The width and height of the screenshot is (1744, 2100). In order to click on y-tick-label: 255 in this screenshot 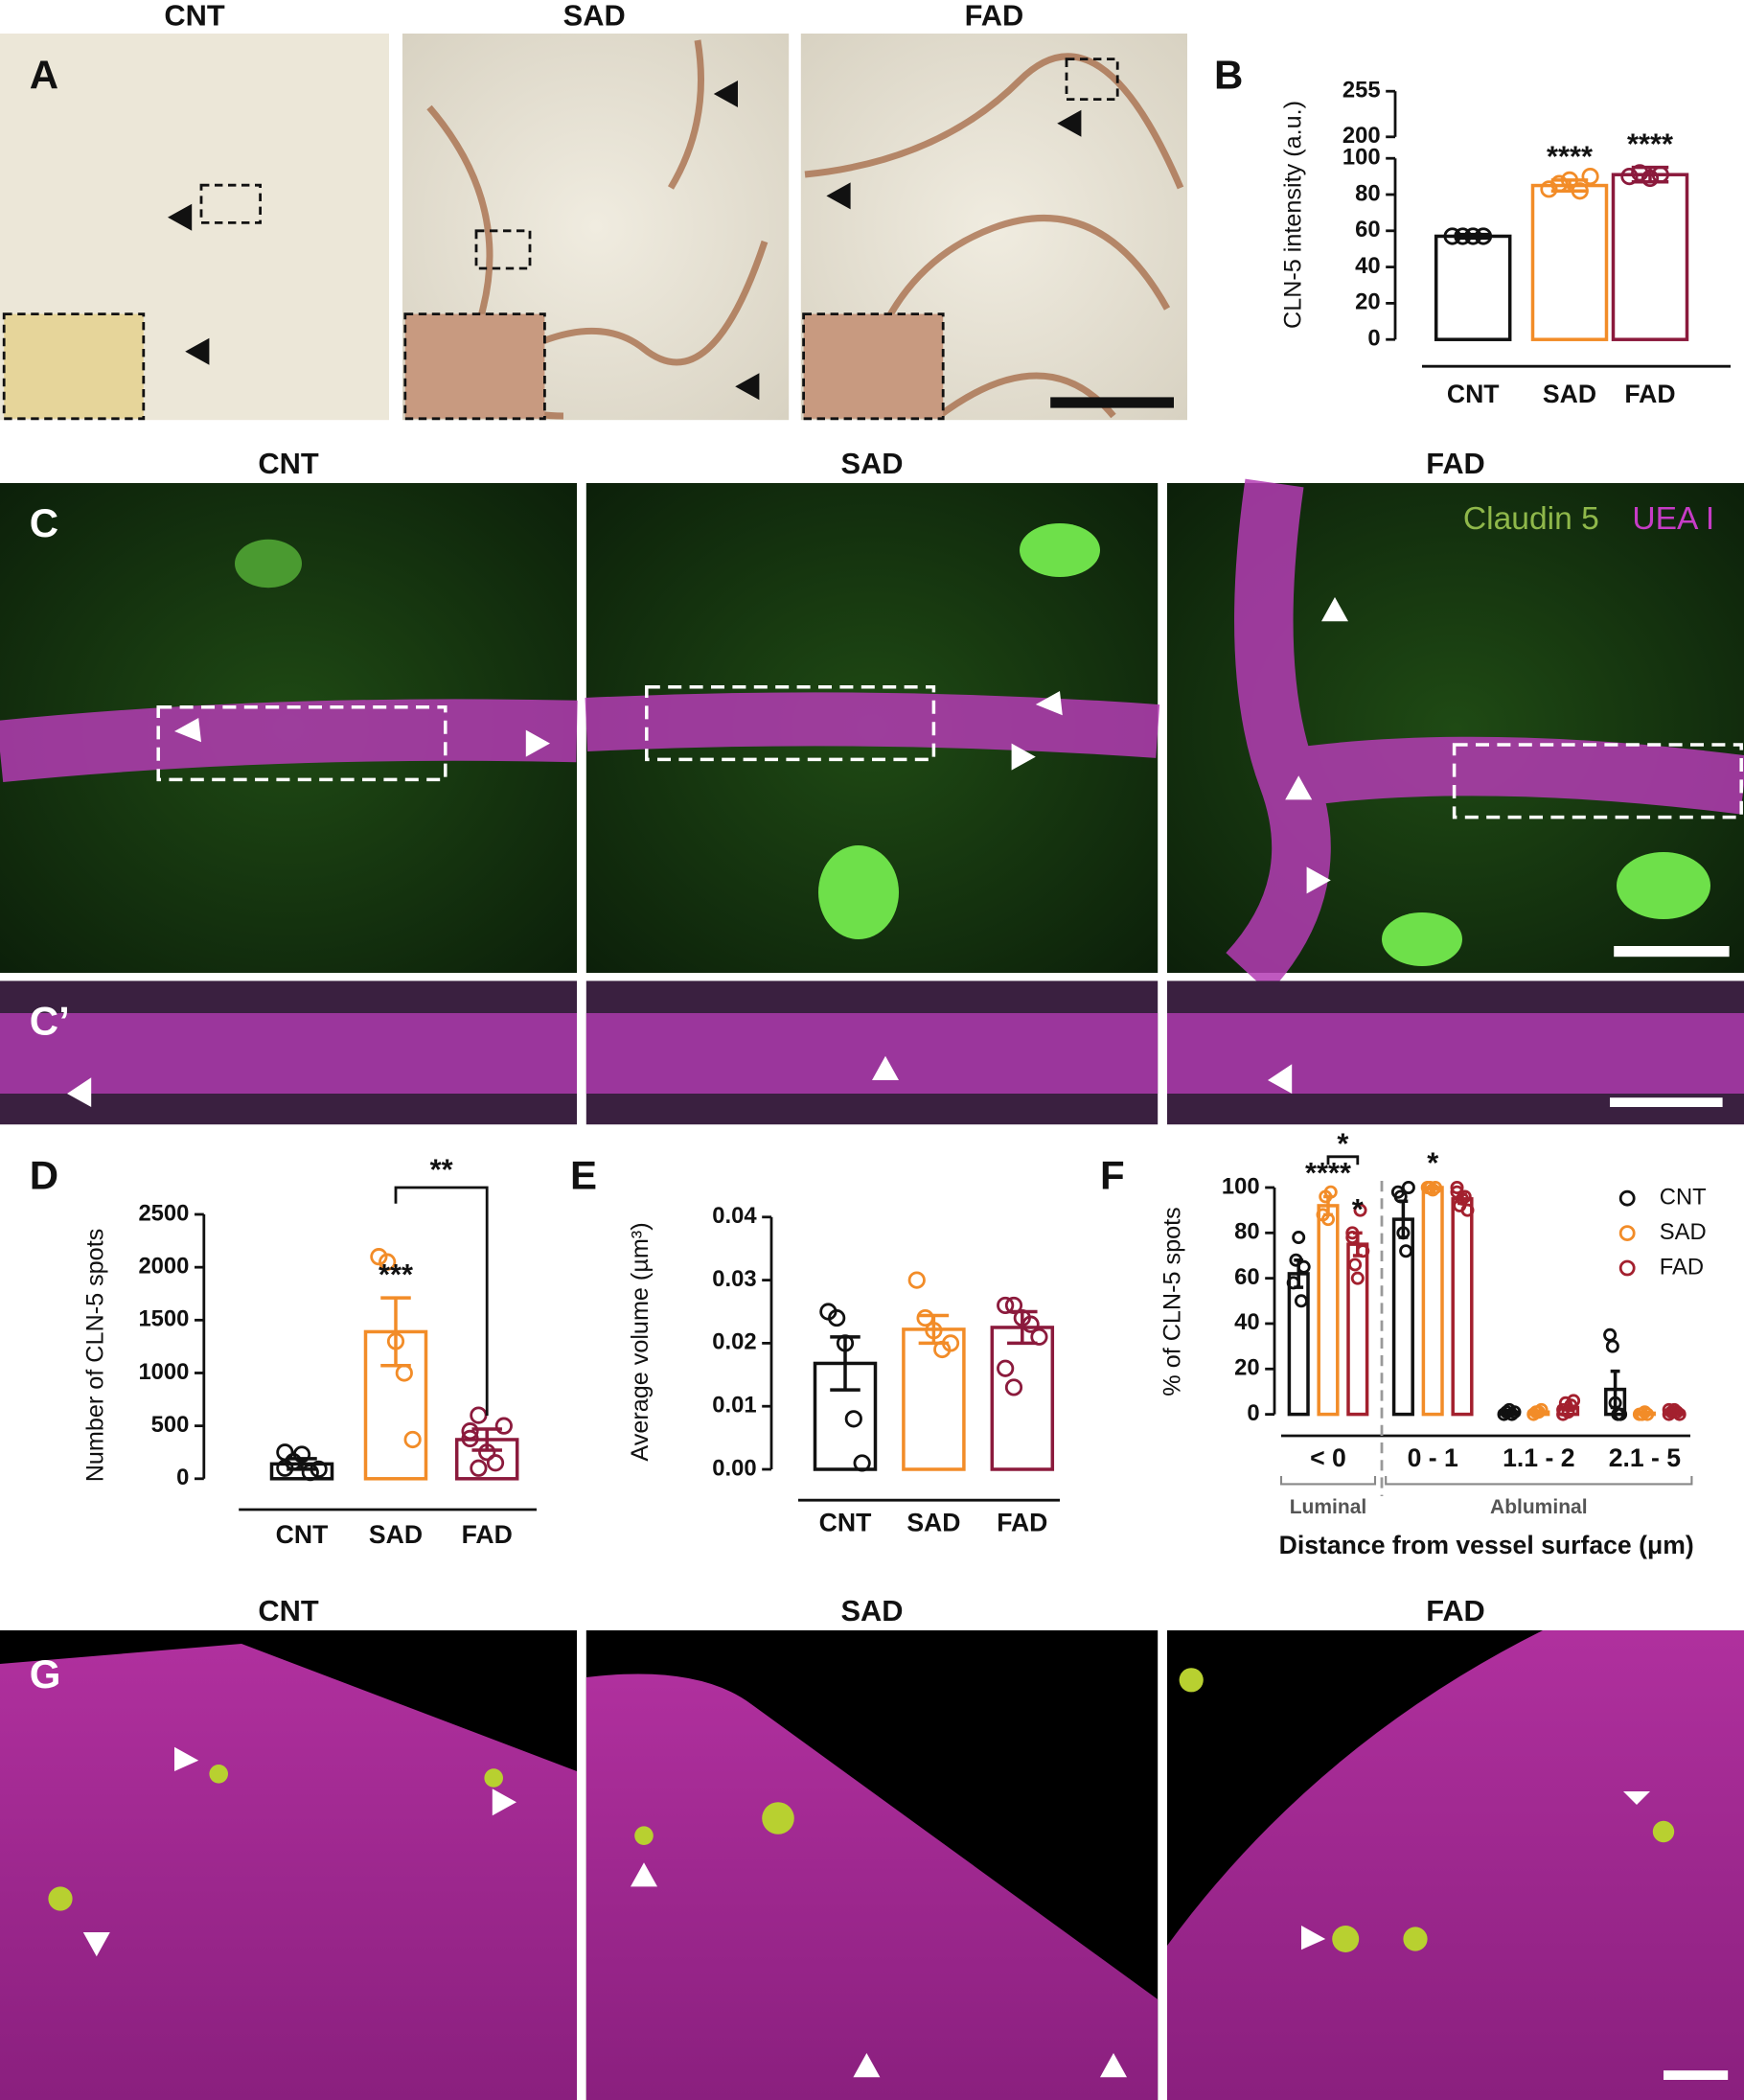, I will do `click(1361, 90)`.